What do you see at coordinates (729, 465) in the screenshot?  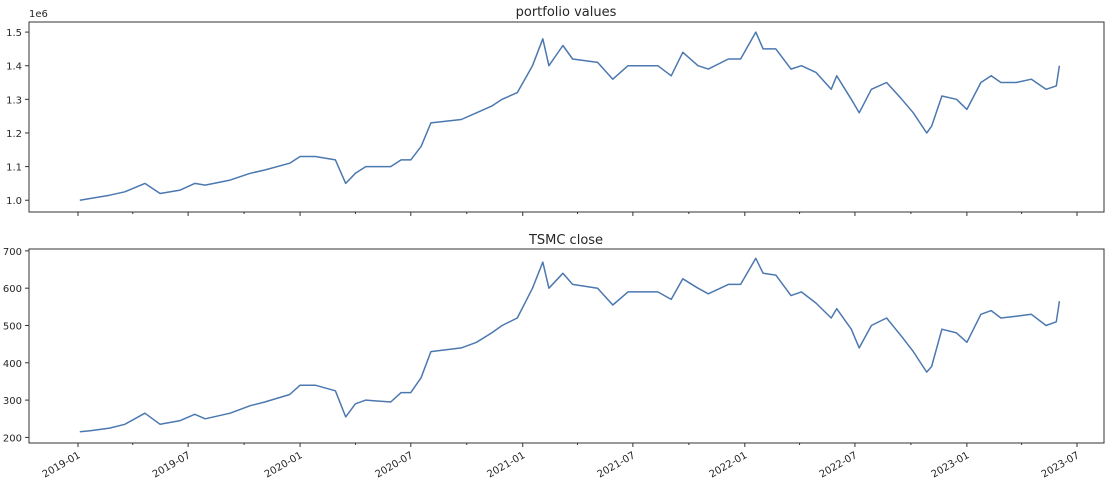 I see `x-tick-label: 2022-01` at bounding box center [729, 465].